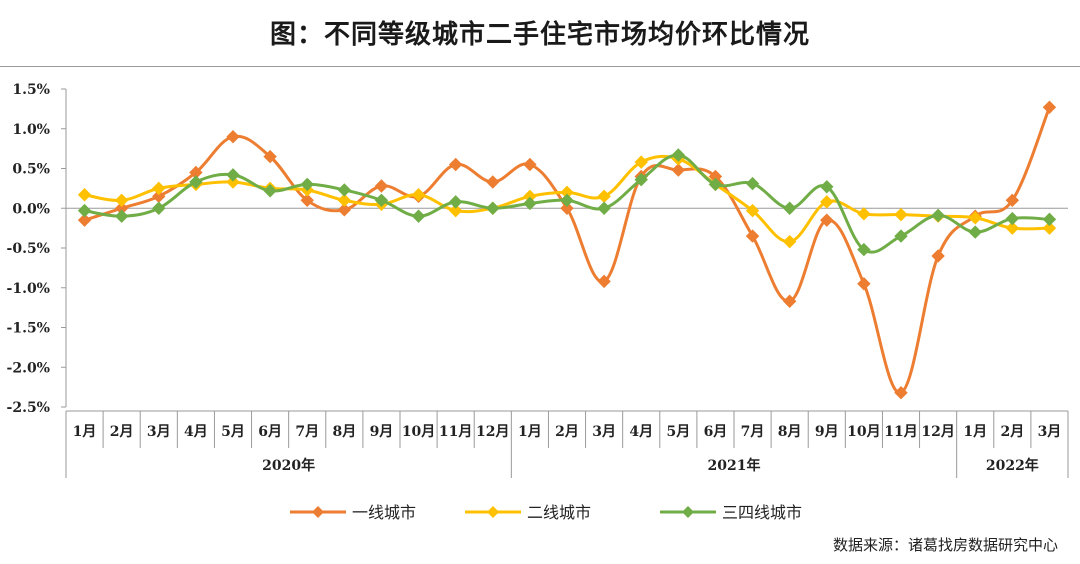  Describe the element at coordinates (455, 432) in the screenshot. I see `x-tick-label: 11月` at that location.